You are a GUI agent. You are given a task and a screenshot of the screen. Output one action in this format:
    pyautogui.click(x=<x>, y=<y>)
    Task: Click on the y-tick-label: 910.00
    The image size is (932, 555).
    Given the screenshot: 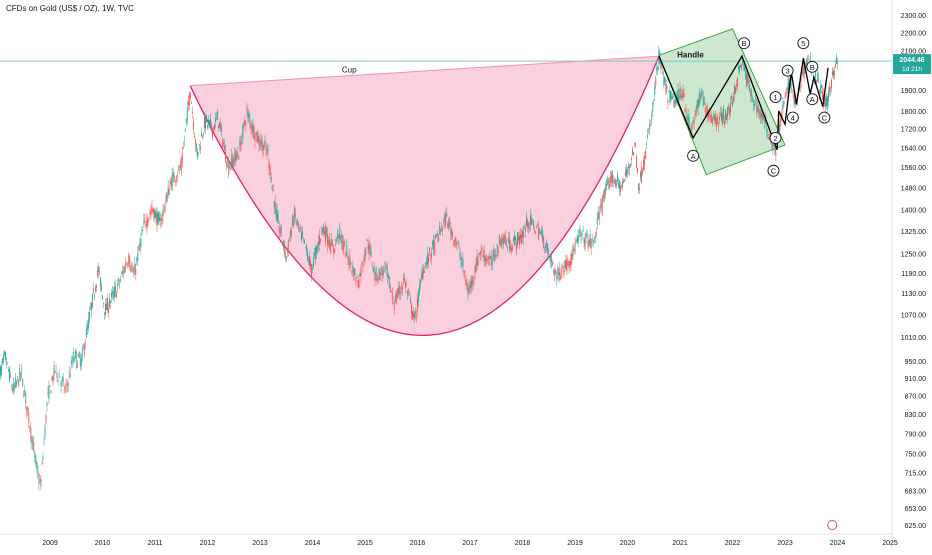 What is the action you would take?
    pyautogui.click(x=916, y=379)
    